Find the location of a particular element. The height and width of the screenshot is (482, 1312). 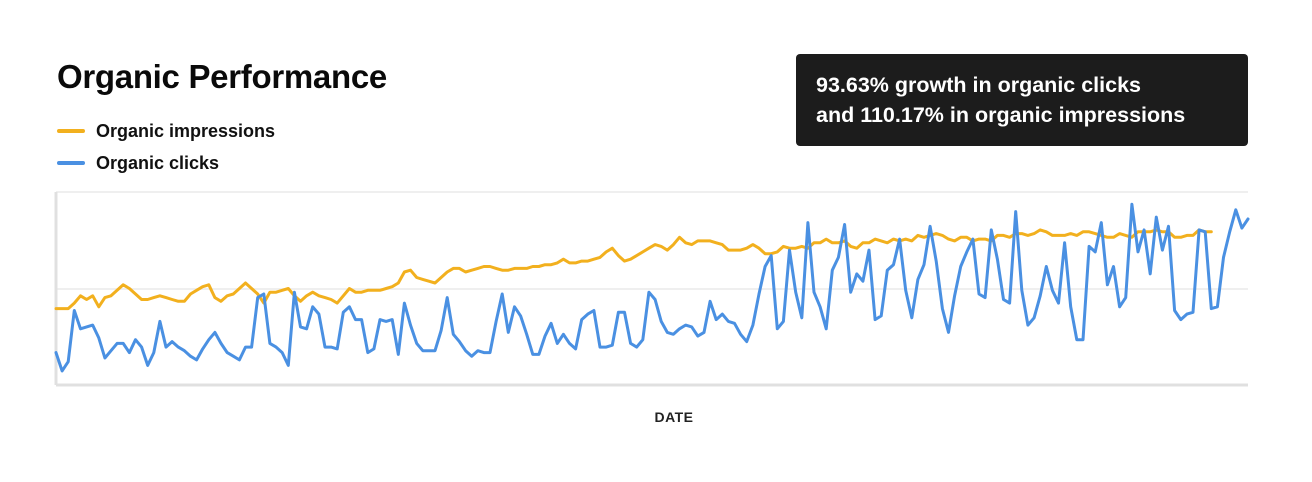

legend-item-impressions: Organic impressions is located at coordinates (166, 131).